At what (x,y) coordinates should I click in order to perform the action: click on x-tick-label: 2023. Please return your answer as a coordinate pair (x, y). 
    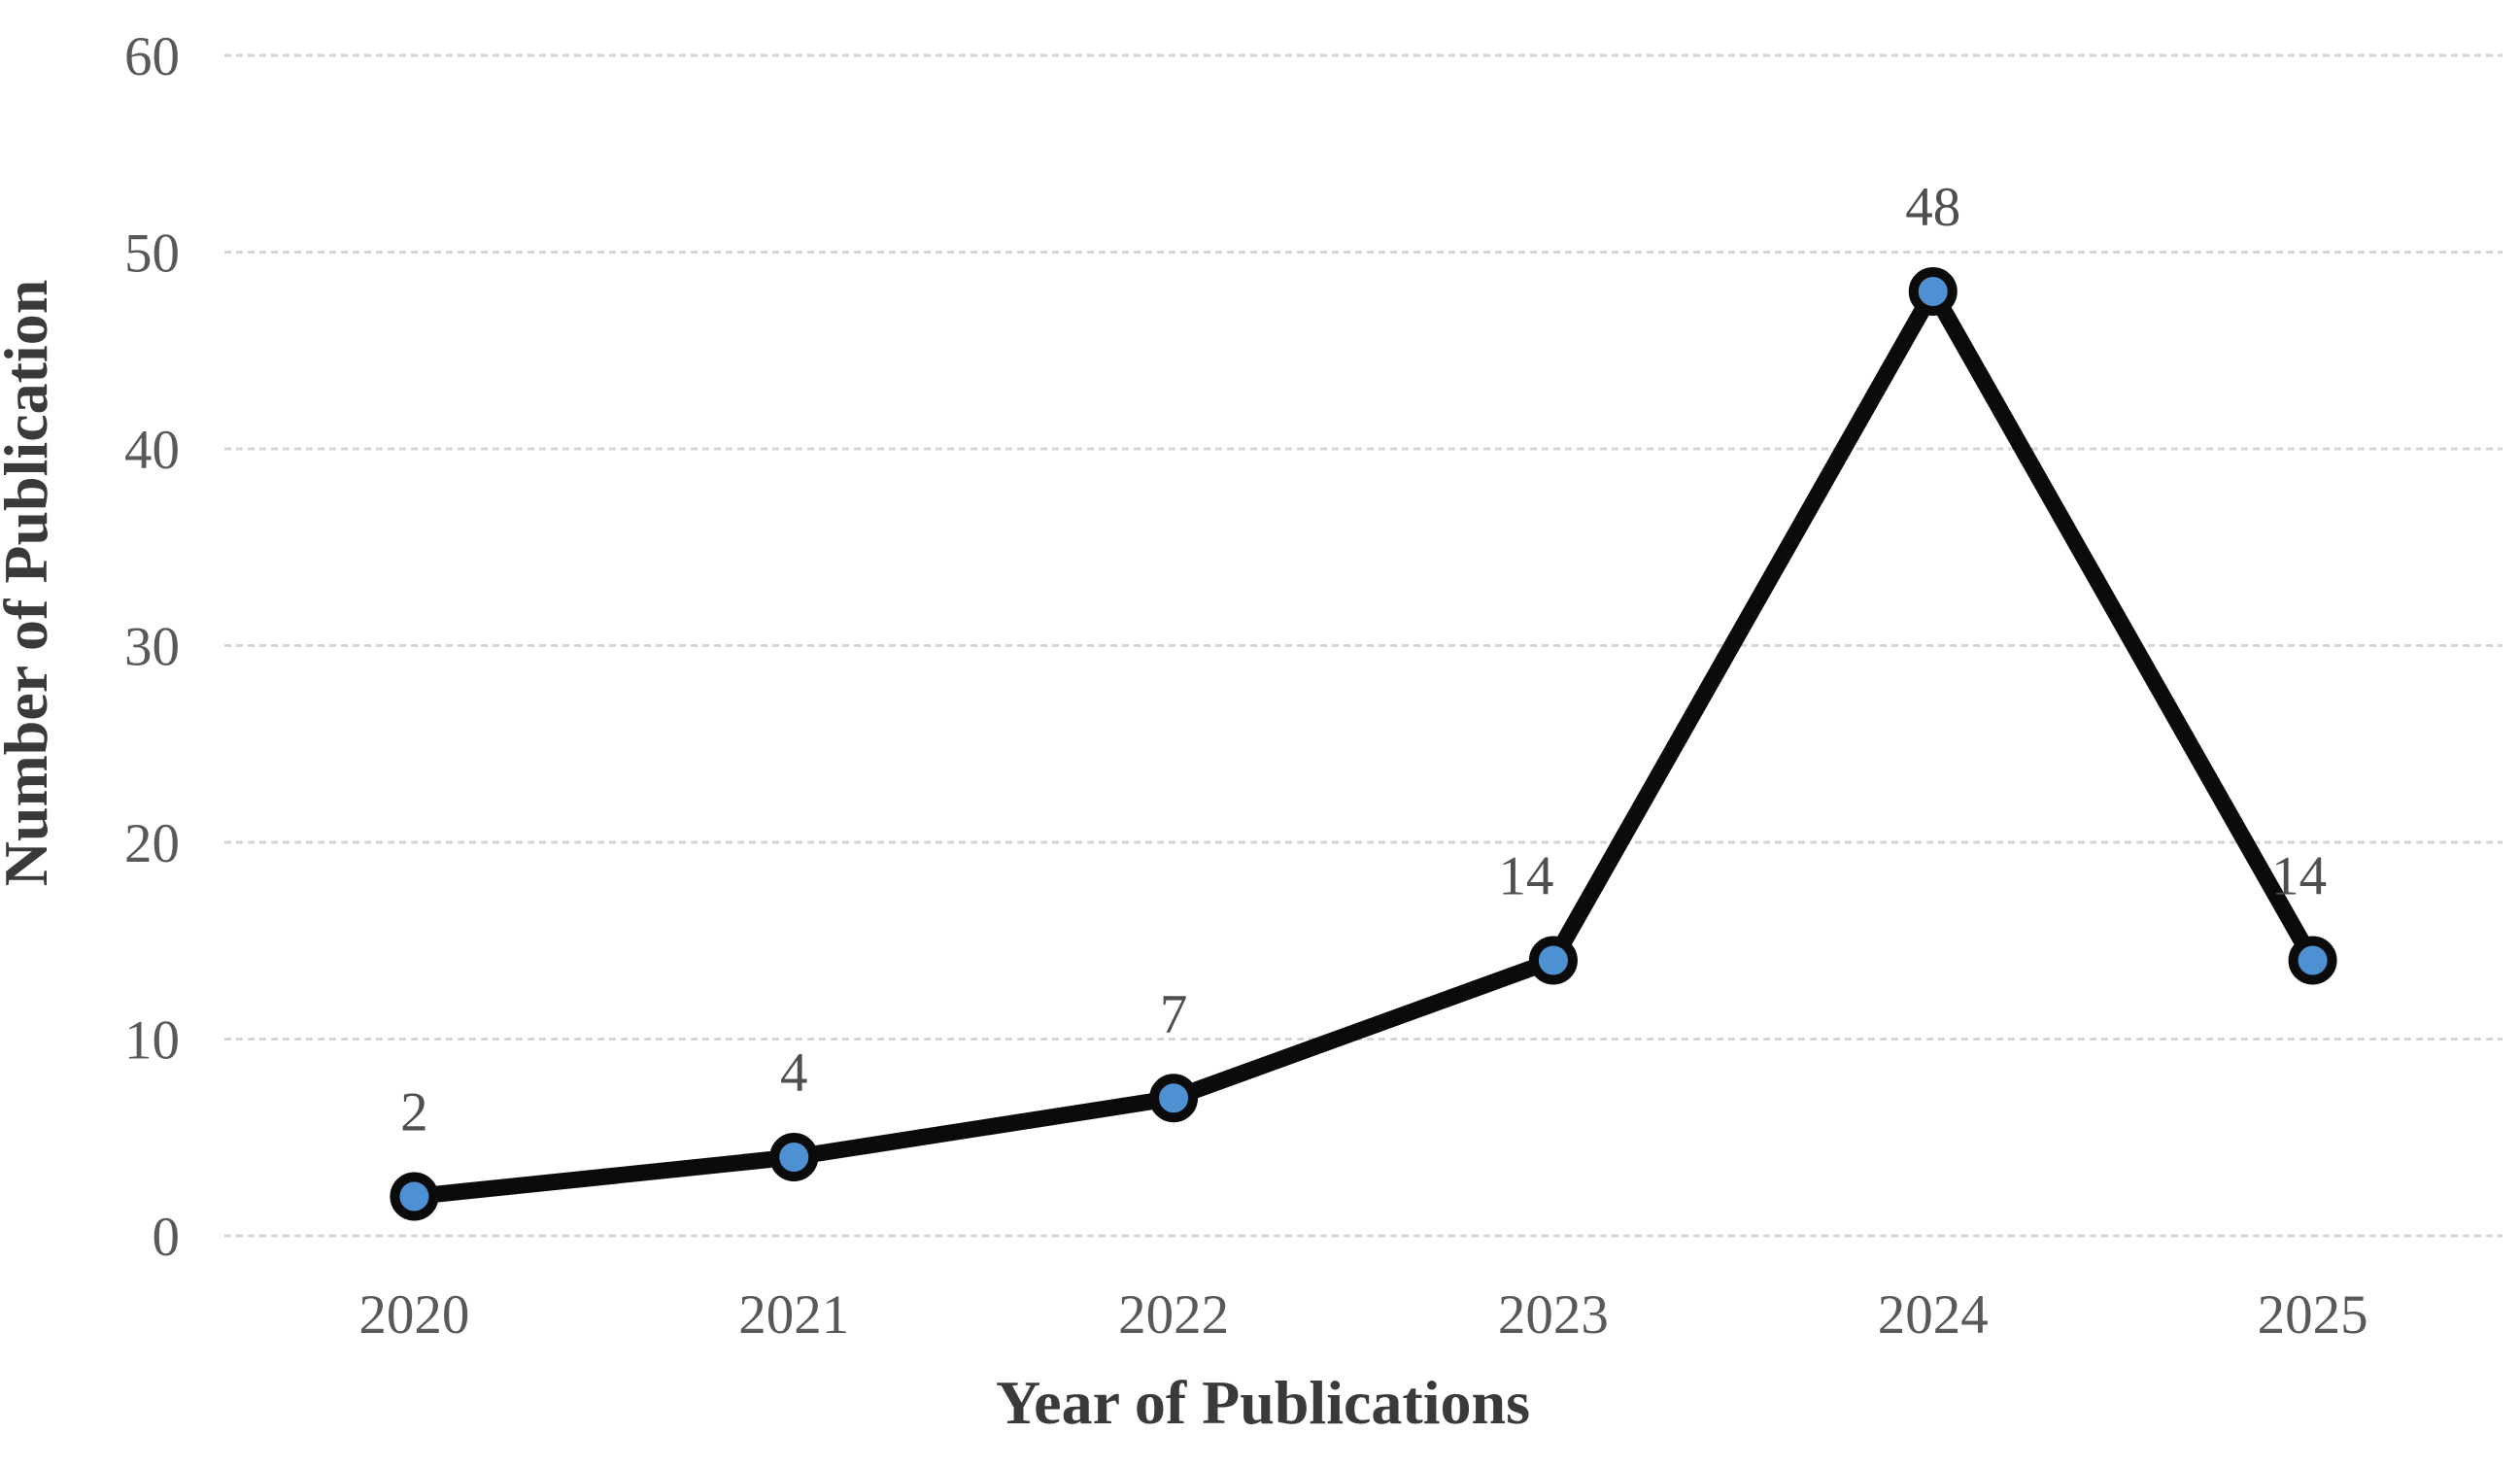
    Looking at the image, I should click on (1553, 1315).